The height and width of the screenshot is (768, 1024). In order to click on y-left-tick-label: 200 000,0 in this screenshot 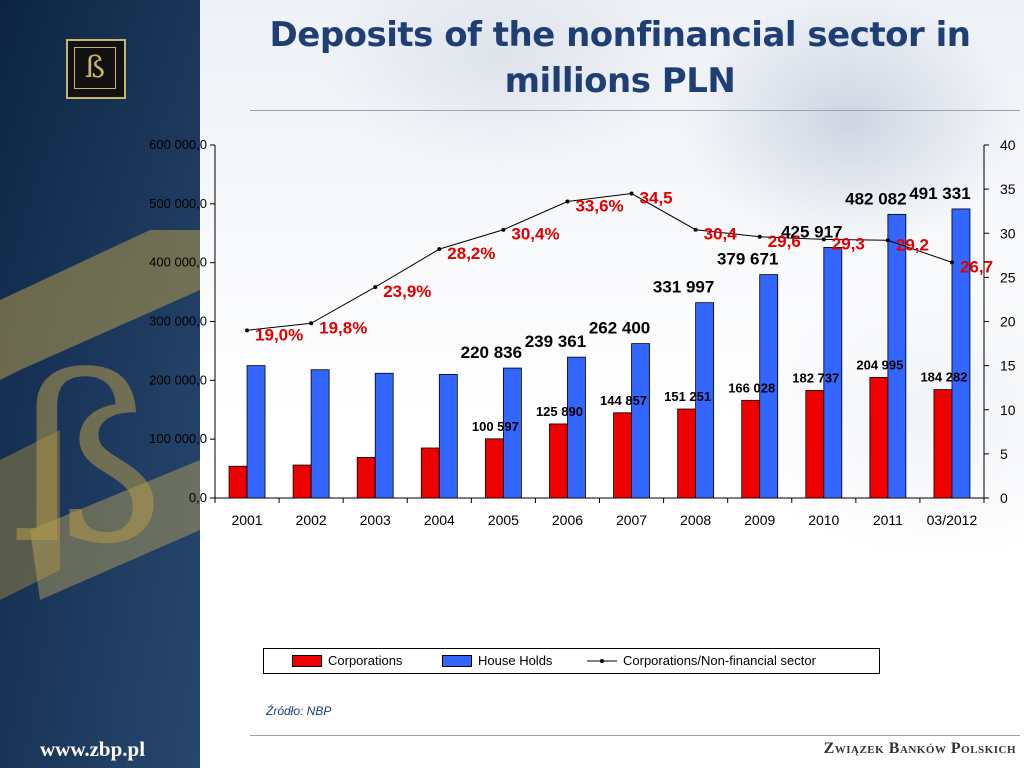, I will do `click(178, 379)`.